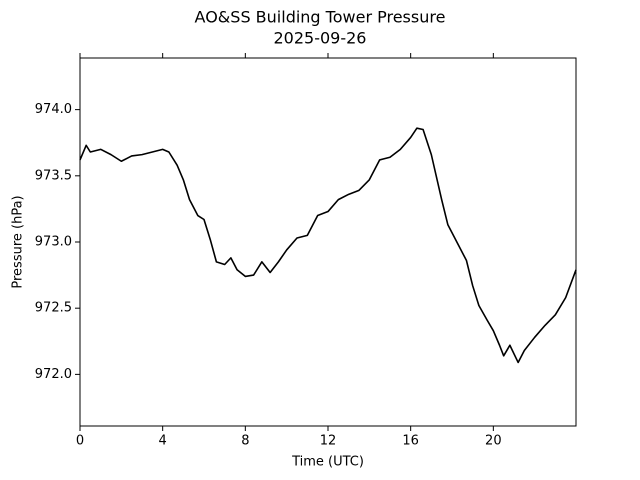  Describe the element at coordinates (80, 441) in the screenshot. I see `x-tick-label: 0` at that location.